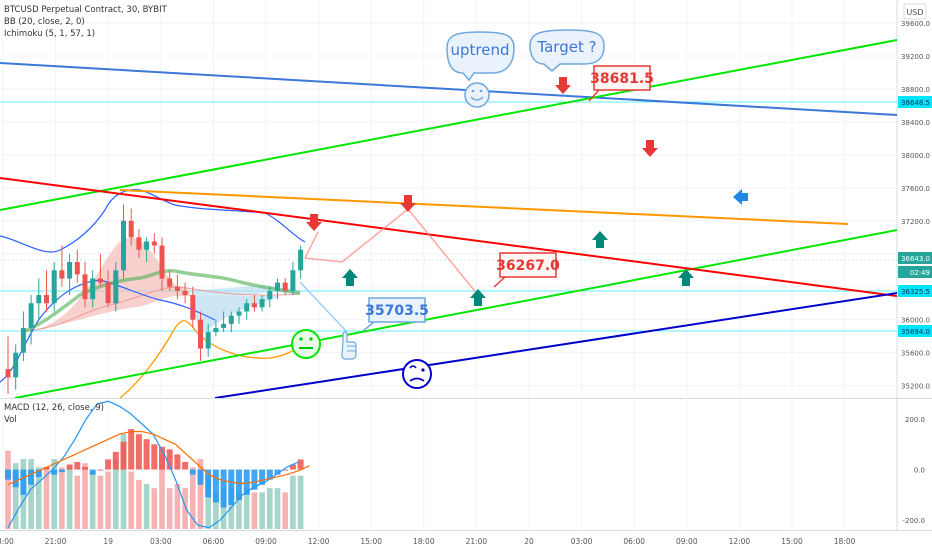 The width and height of the screenshot is (932, 550). I want to click on time-tick-label: 06:00, so click(214, 541).